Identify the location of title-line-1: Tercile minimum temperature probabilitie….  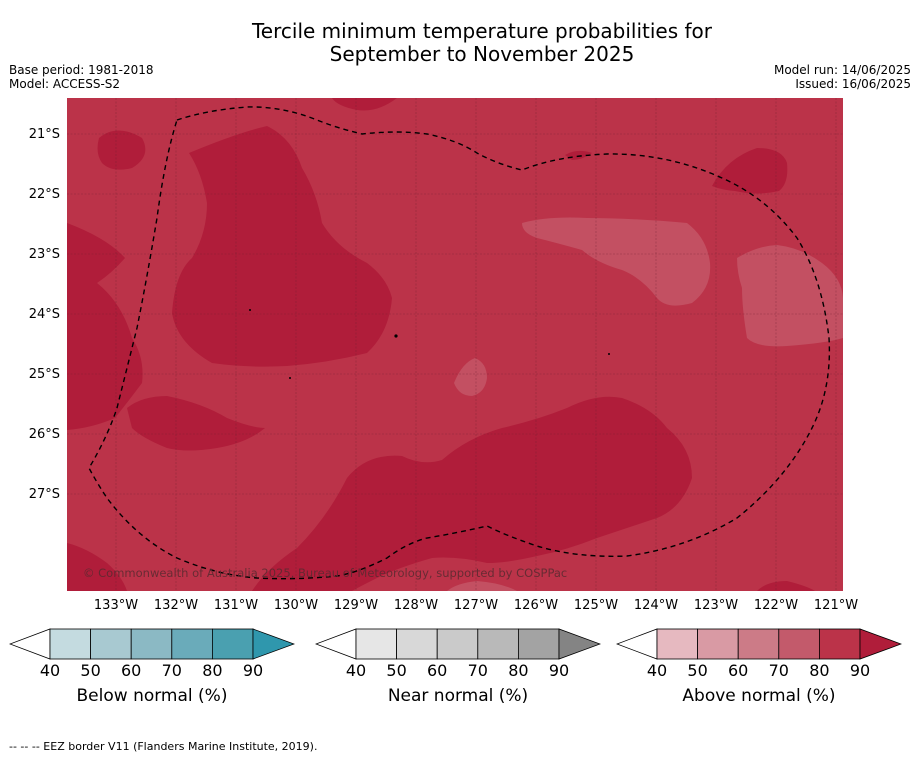
(482, 31).